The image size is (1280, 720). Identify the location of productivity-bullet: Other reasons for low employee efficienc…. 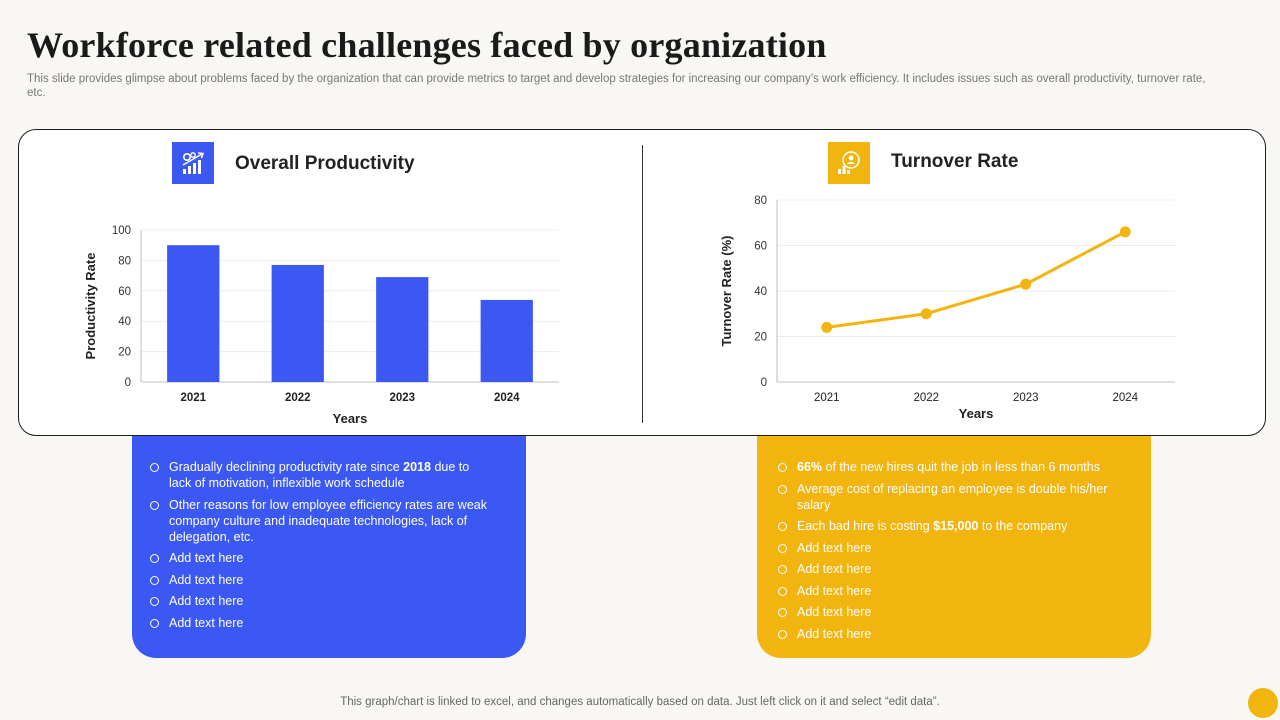
(319, 521).